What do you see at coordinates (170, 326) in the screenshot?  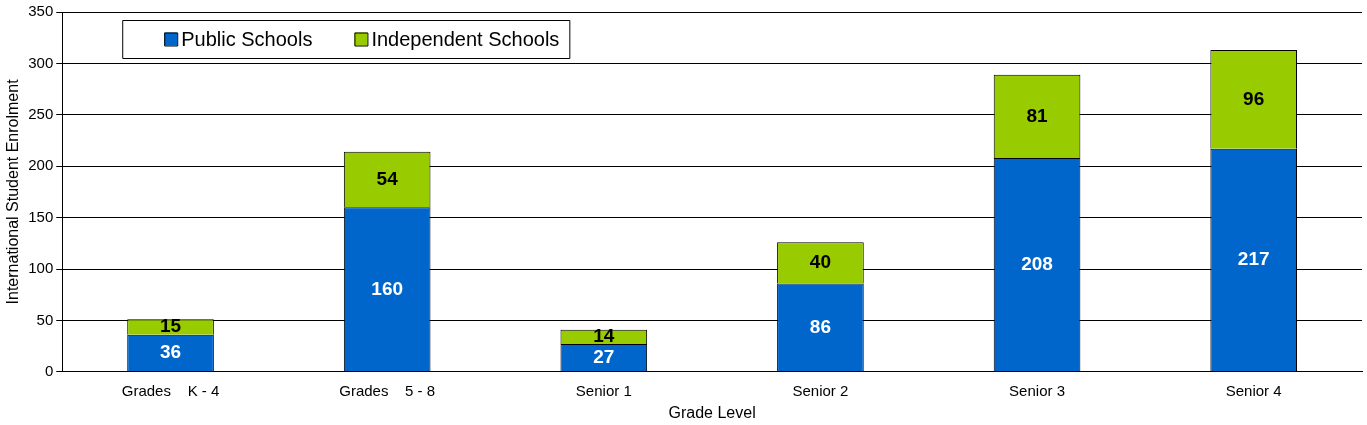 I see `data-label: 15` at bounding box center [170, 326].